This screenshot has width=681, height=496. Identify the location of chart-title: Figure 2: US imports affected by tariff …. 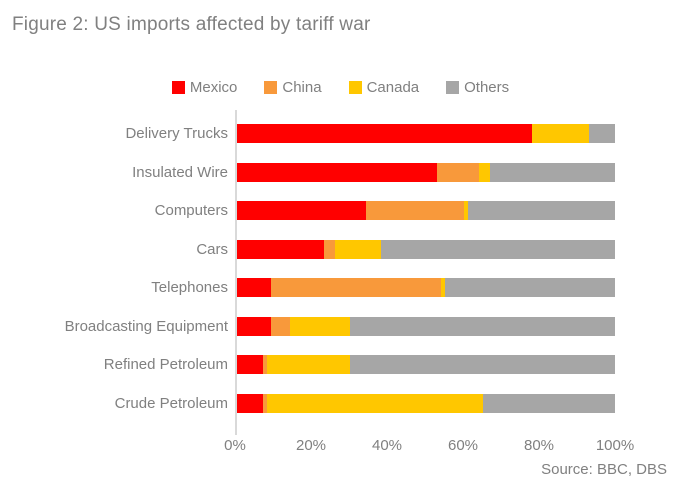
(191, 24).